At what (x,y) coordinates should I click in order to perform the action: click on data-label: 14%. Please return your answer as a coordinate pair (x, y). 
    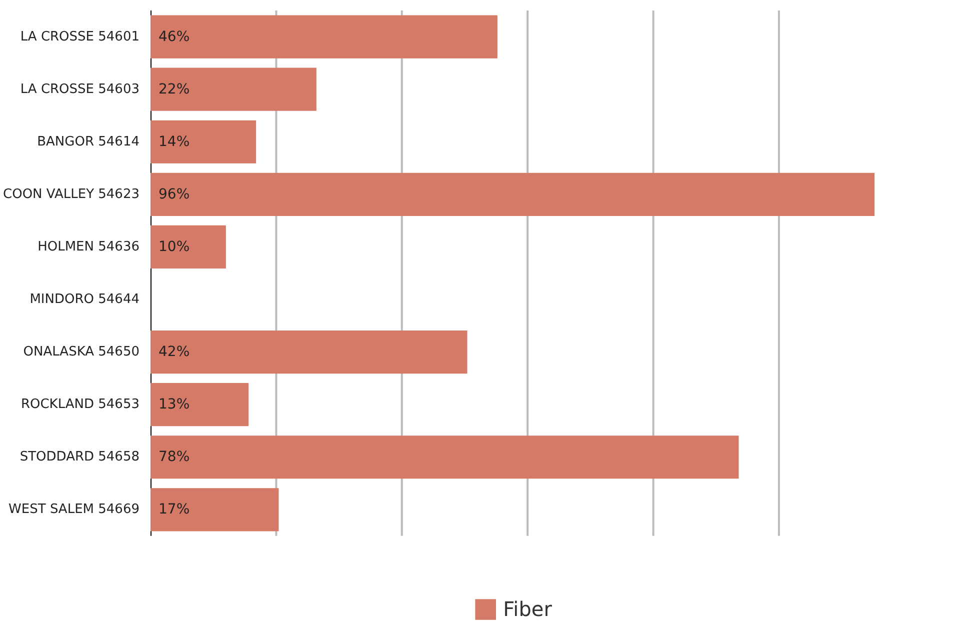
    Looking at the image, I should click on (174, 142).